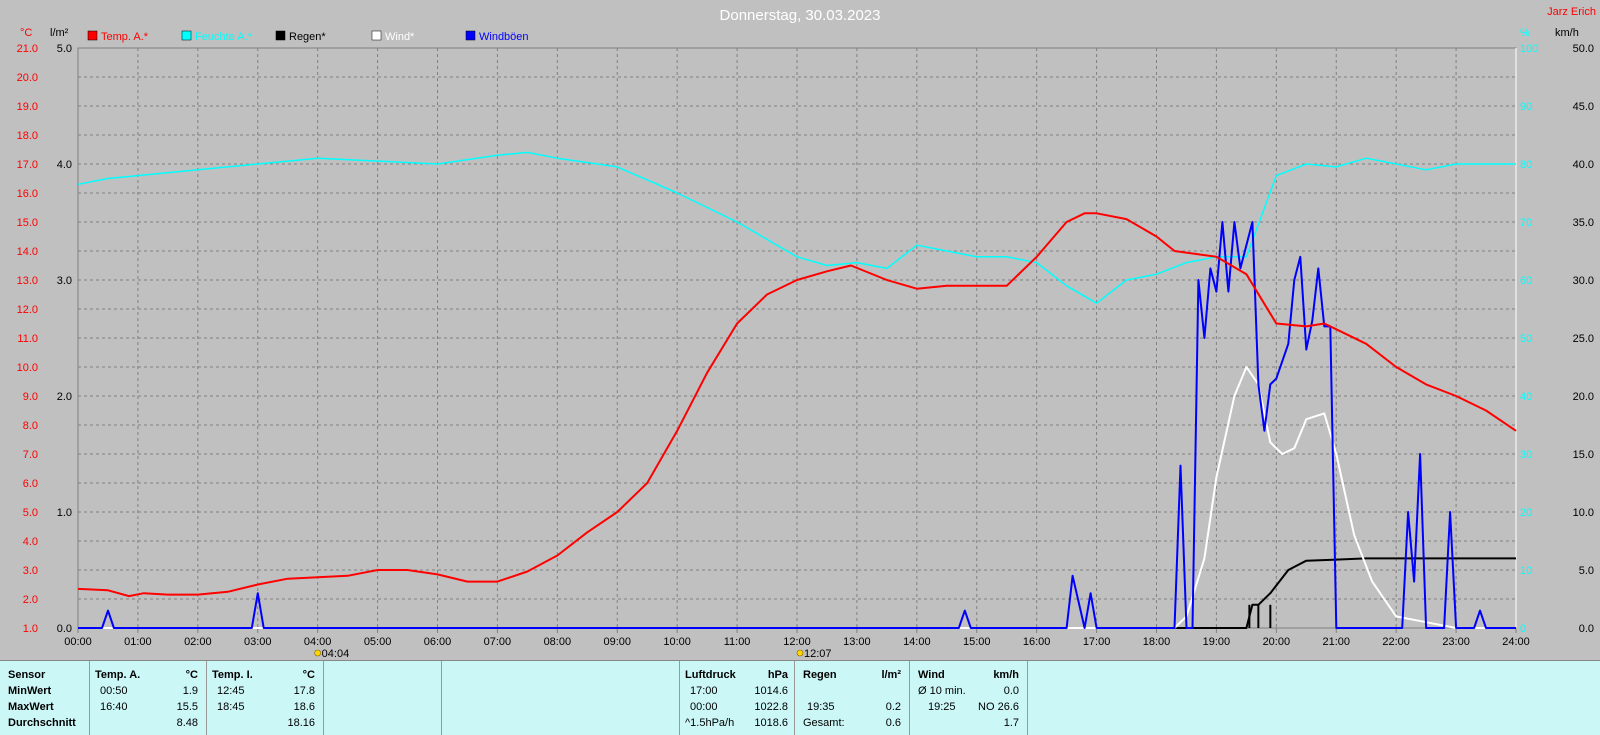 This screenshot has height=735, width=1600. What do you see at coordinates (1526, 339) in the screenshot?
I see `hum-tick-label: 50` at bounding box center [1526, 339].